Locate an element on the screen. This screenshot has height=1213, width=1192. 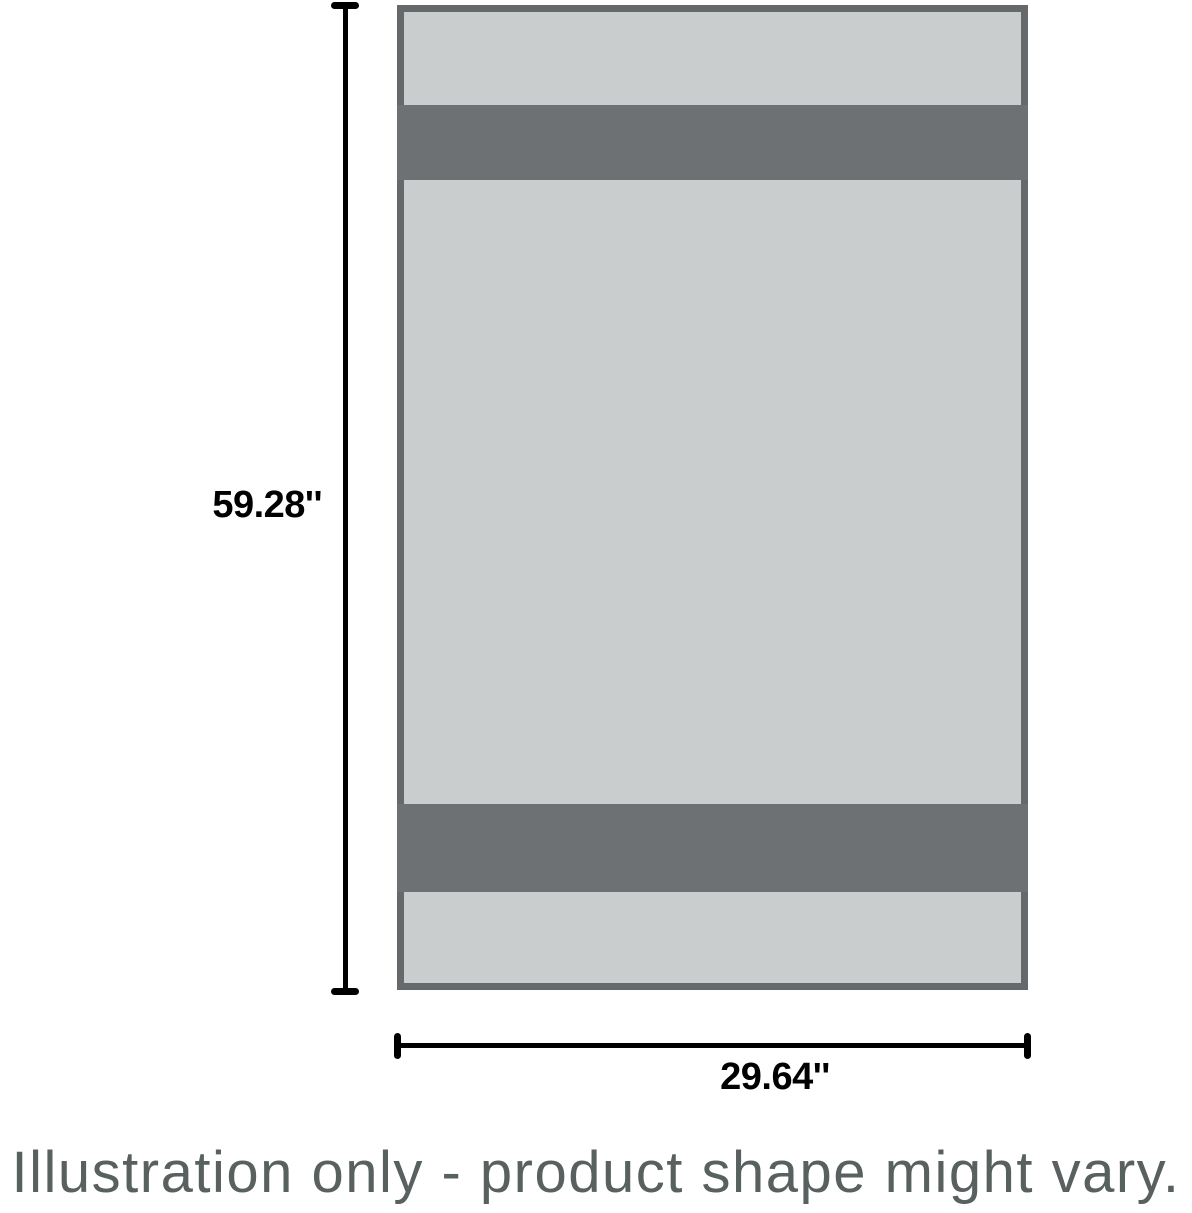
height-dimension-cap-bottom is located at coordinates (345, 991).